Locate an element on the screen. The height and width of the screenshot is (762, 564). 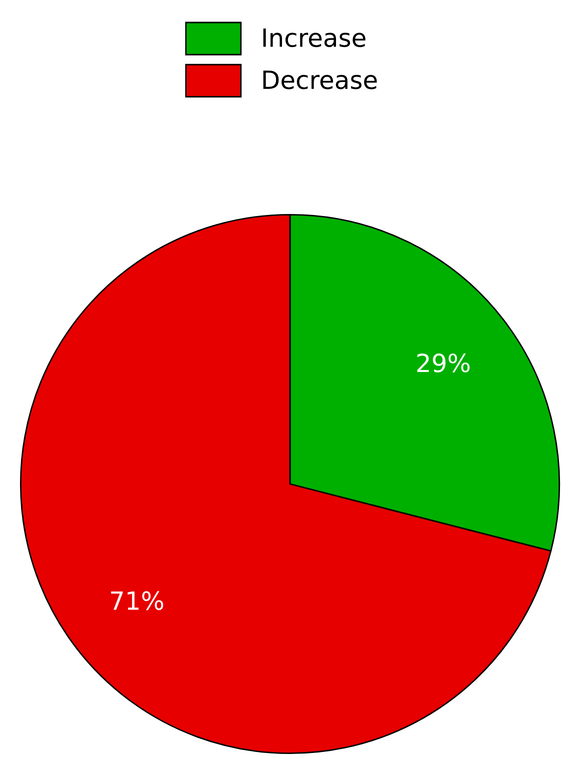
data-label: 71% is located at coordinates (137, 600).